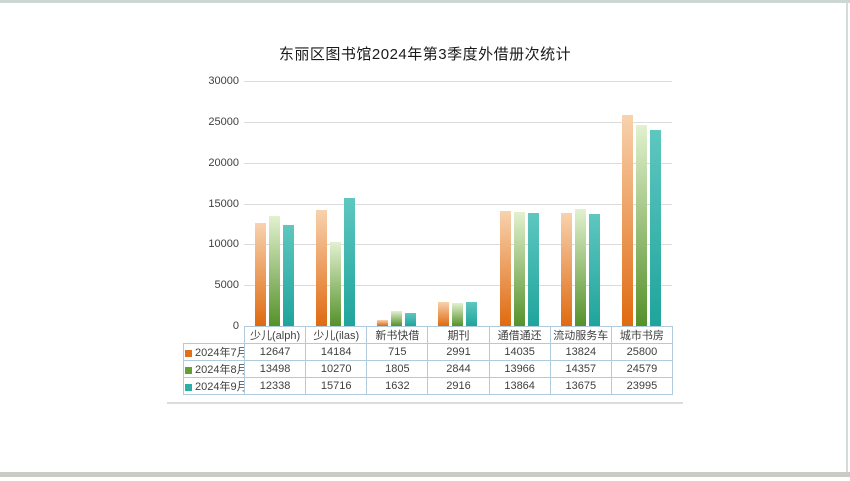 Image resolution: width=850 pixels, height=481 pixels. I want to click on page-bottom-border, so click(425, 474).